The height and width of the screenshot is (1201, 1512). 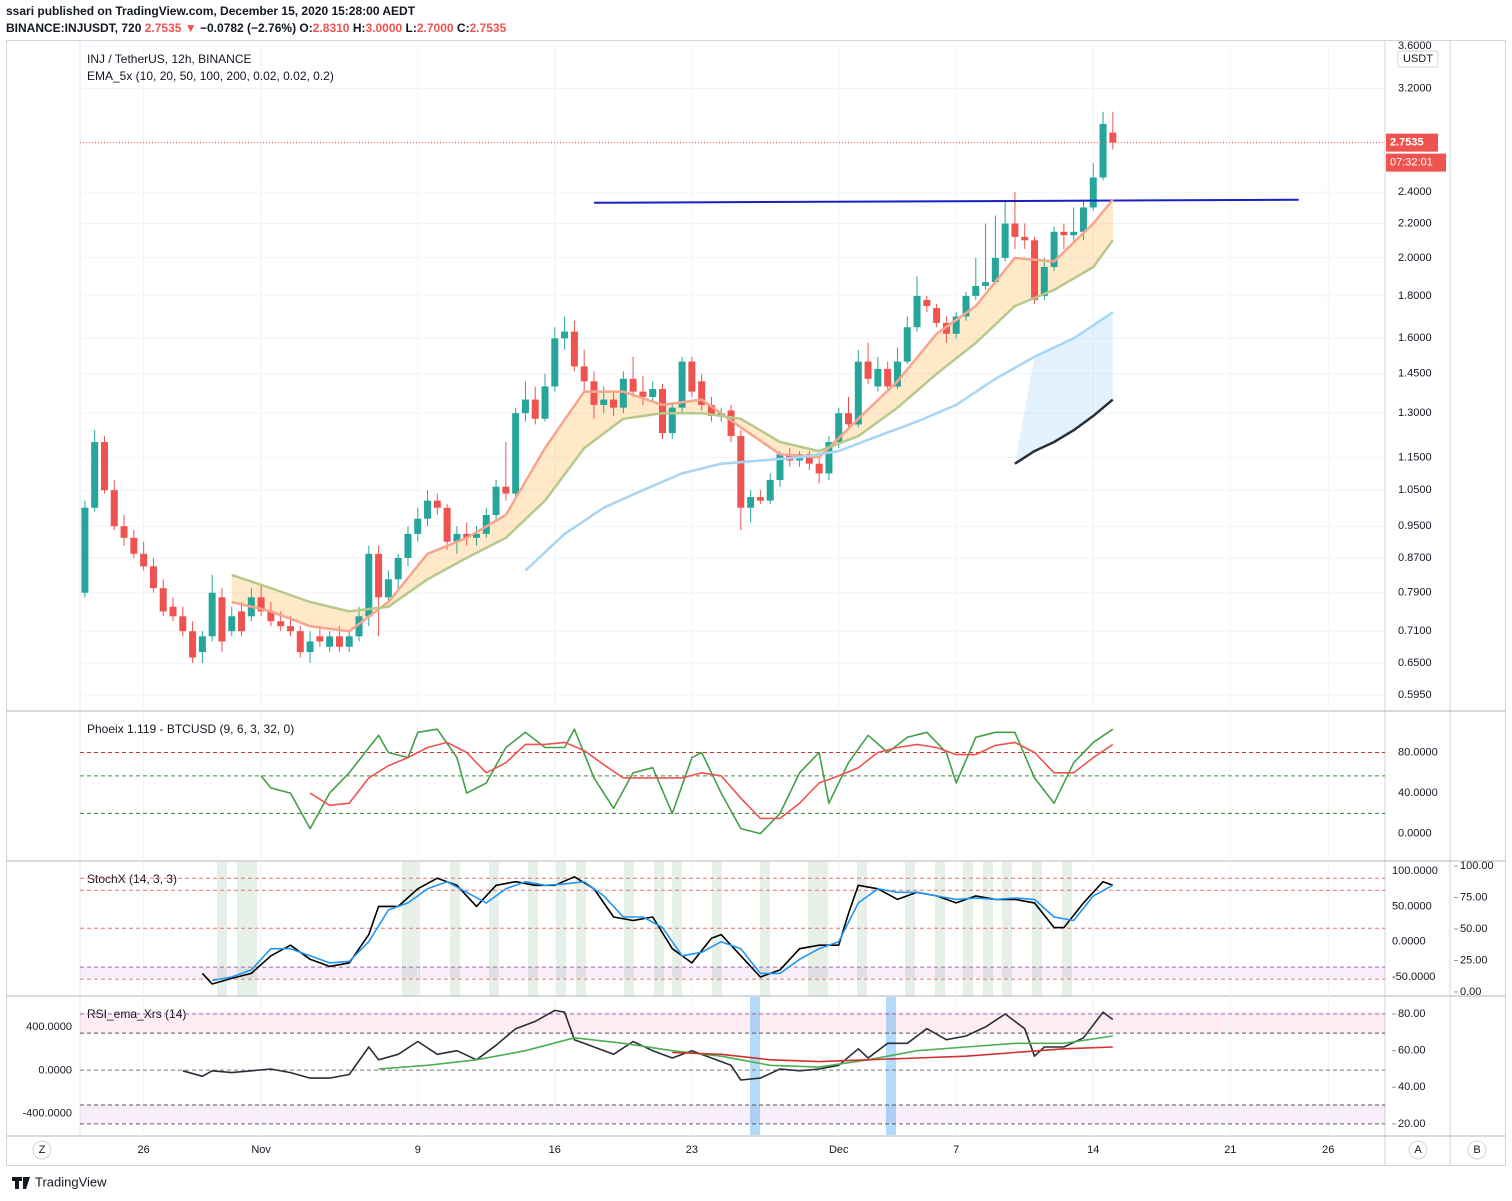 I want to click on ohlc-key: O:, so click(x=305, y=28).